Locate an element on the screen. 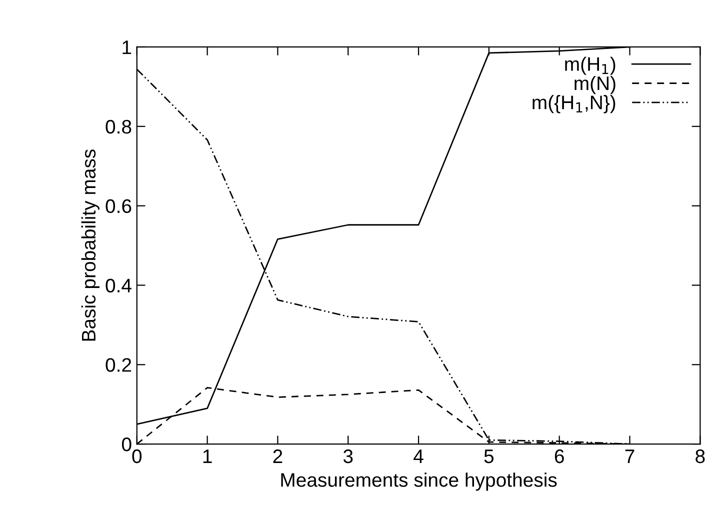 The image size is (713, 528). x-tick-label: 8 is located at coordinates (700, 456).